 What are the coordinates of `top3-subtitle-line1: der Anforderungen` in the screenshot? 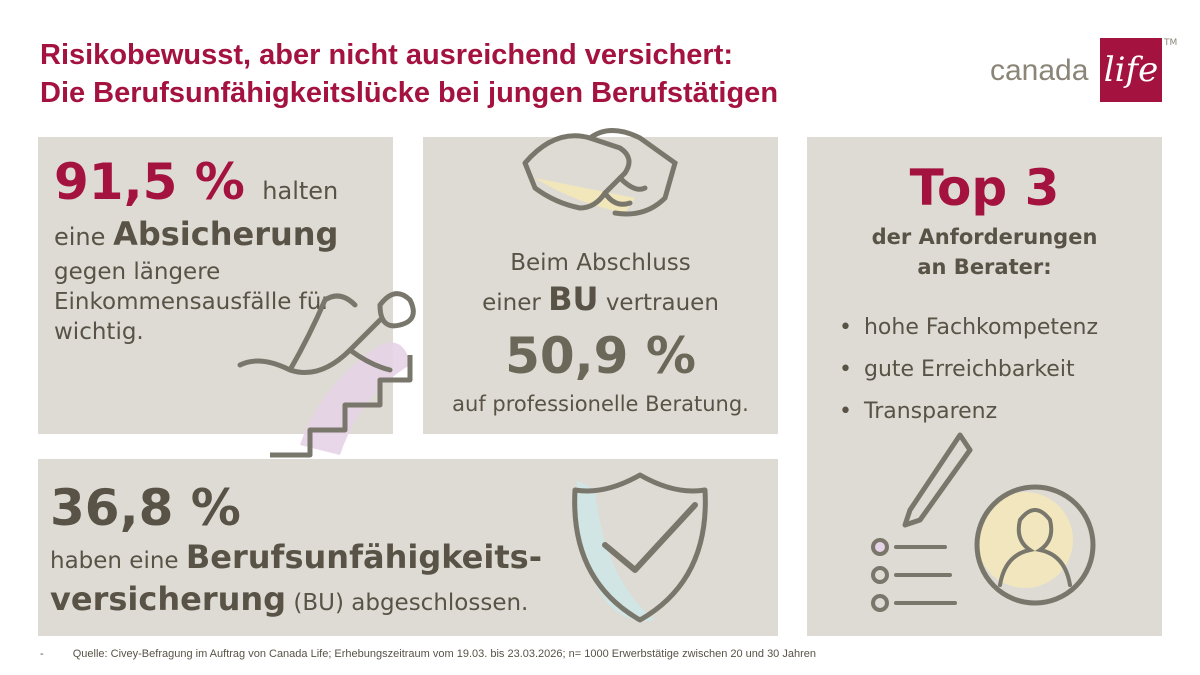 It's located at (984, 237).